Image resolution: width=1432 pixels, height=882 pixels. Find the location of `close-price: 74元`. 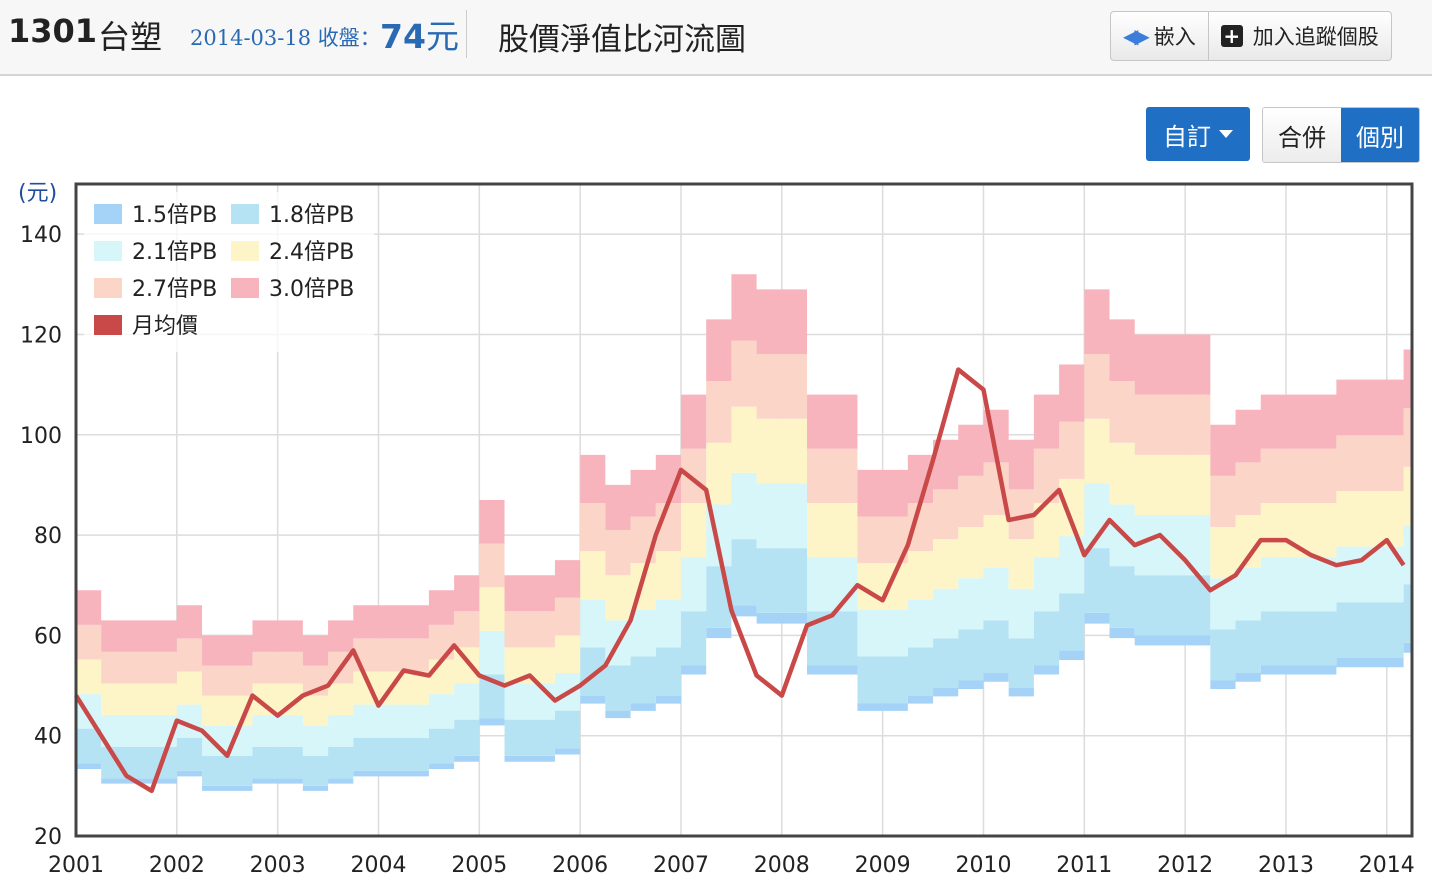

close-price: 74元 is located at coordinates (419, 34).